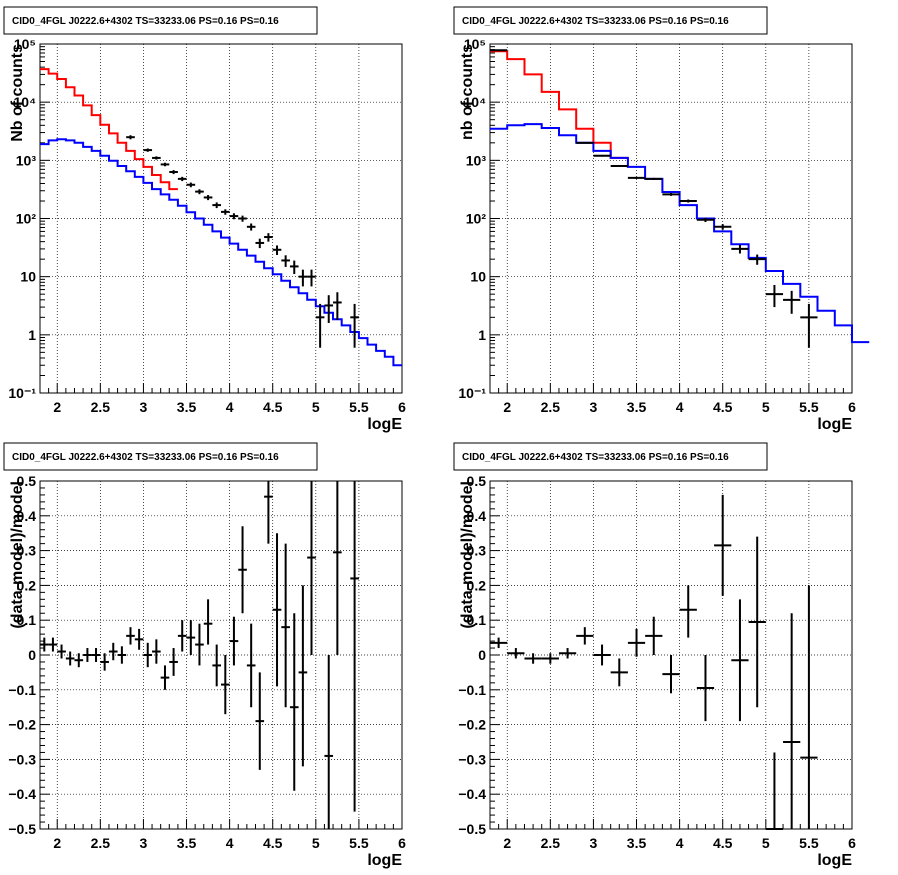  What do you see at coordinates (467, 92) in the screenshot?
I see `y-axis-label: nb of counts` at bounding box center [467, 92].